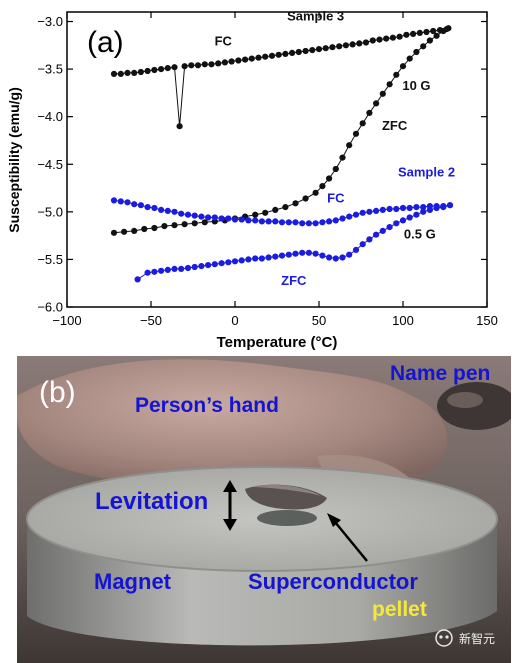 The height and width of the screenshot is (663, 512). I want to click on magnet-label: Magnet, so click(132, 581).